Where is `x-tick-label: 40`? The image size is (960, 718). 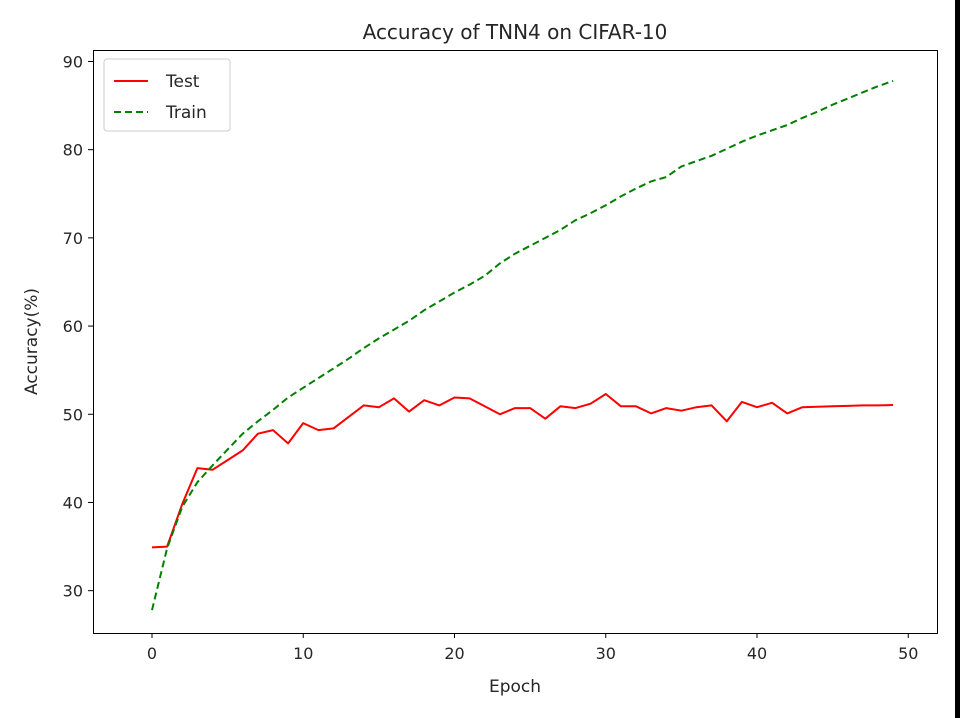
x-tick-label: 40 is located at coordinates (757, 653).